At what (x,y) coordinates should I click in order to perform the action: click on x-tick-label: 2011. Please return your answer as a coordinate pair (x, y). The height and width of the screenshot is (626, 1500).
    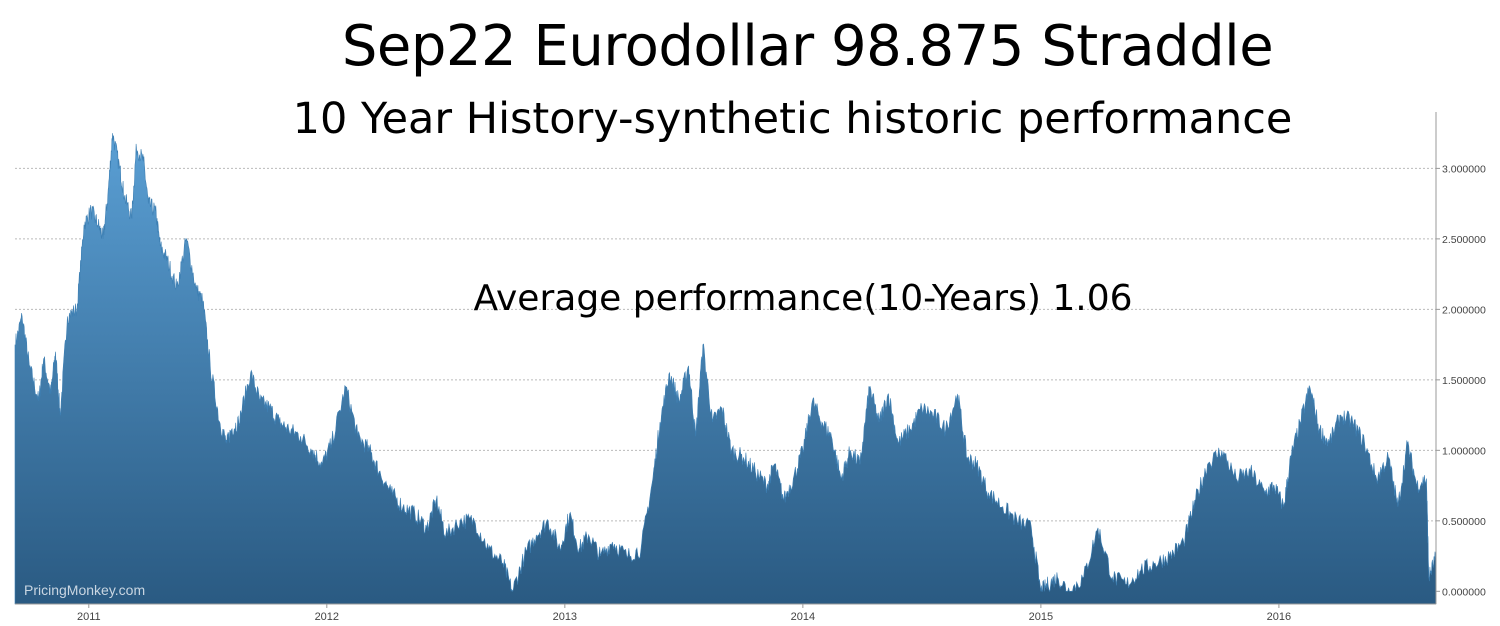
    Looking at the image, I should click on (89, 617).